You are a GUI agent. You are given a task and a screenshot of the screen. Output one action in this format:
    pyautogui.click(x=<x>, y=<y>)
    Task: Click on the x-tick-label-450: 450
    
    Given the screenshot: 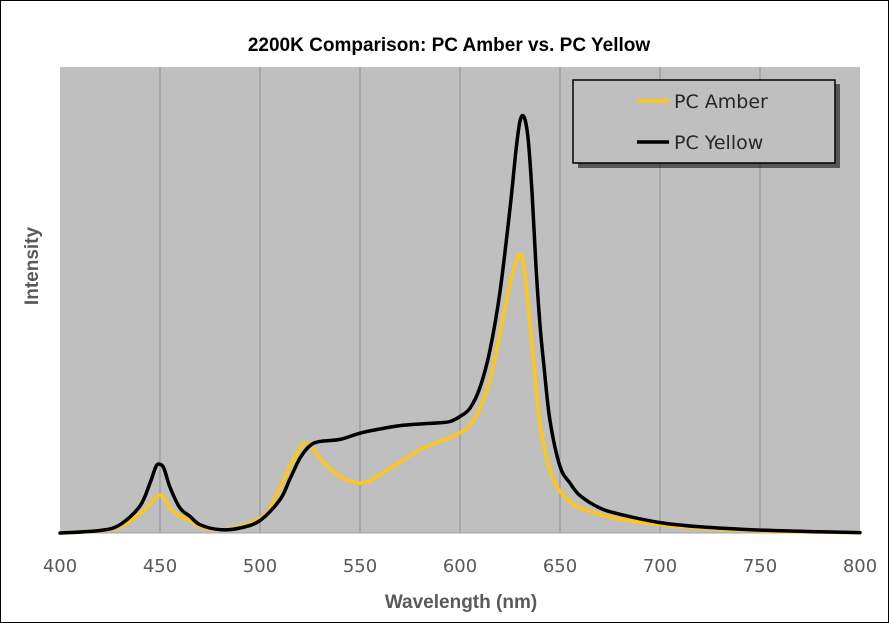 What is the action you would take?
    pyautogui.click(x=160, y=566)
    